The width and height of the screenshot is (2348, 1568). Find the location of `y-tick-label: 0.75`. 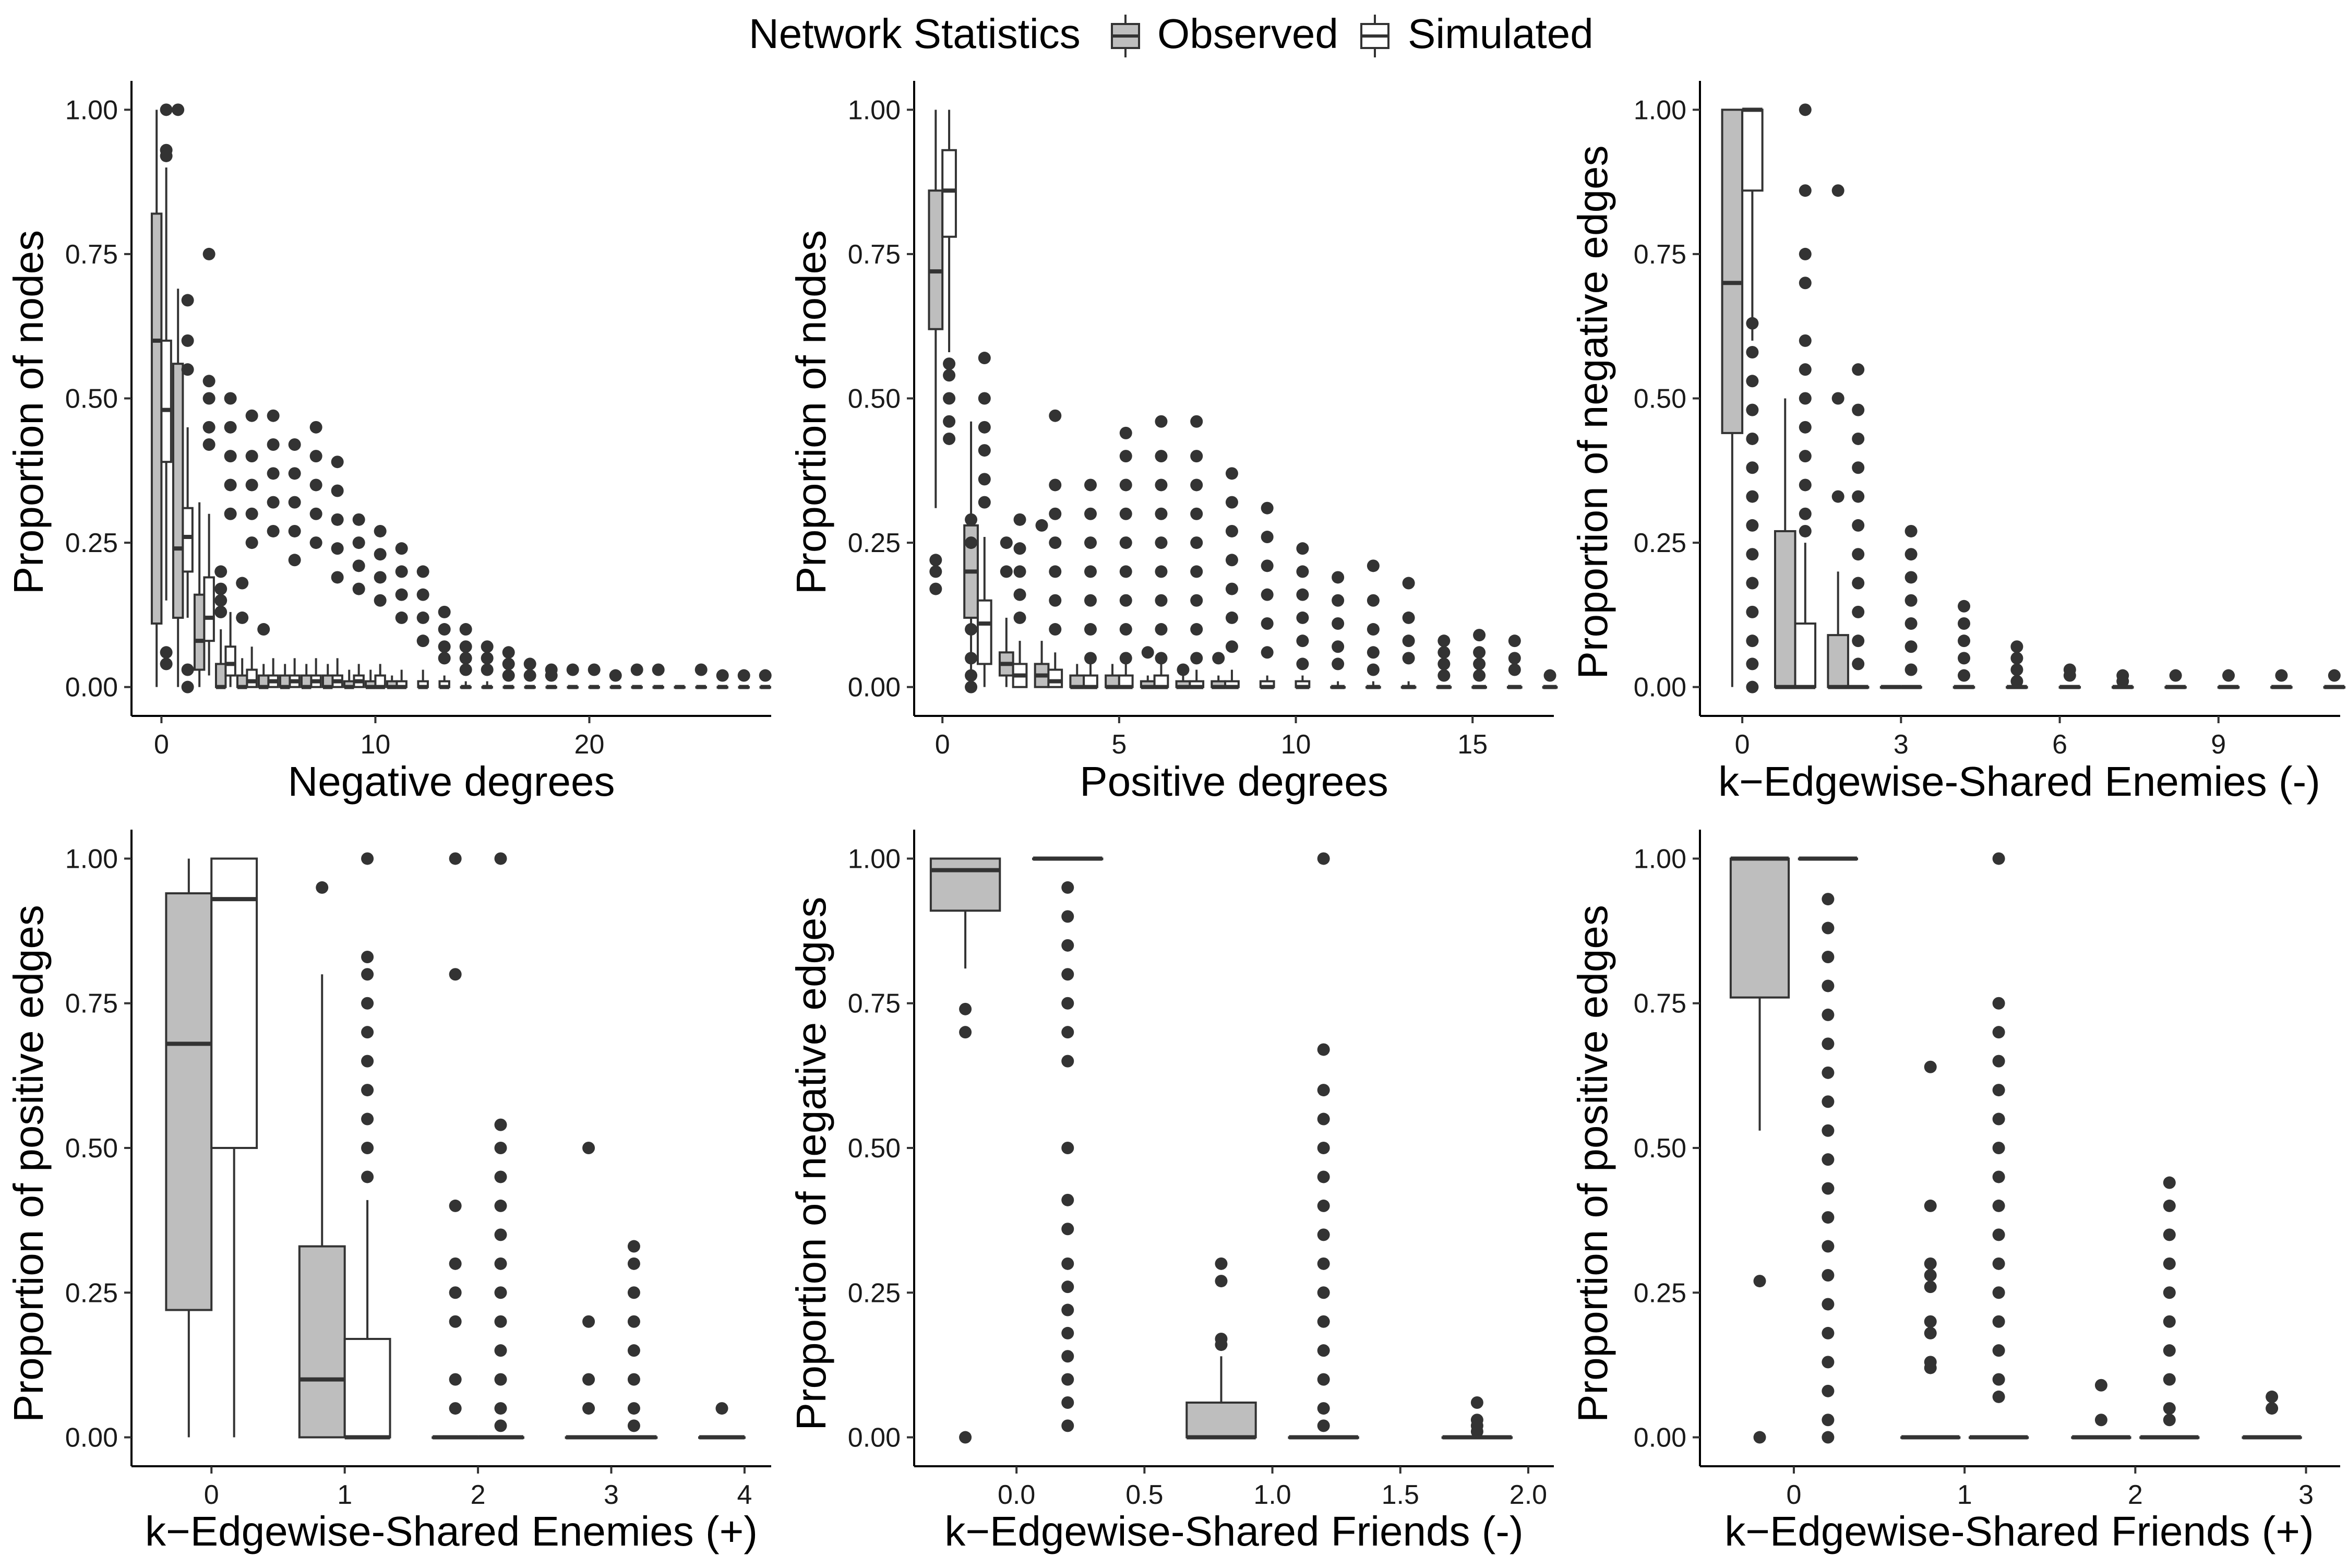

y-tick-label: 0.75 is located at coordinates (874, 1004).